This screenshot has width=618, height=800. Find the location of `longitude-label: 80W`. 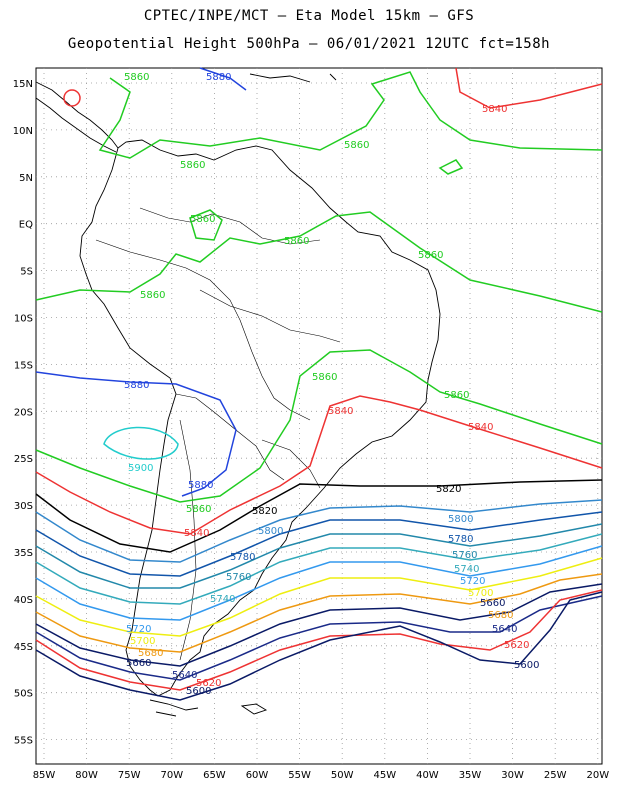

longitude-label: 80W is located at coordinates (86, 775).